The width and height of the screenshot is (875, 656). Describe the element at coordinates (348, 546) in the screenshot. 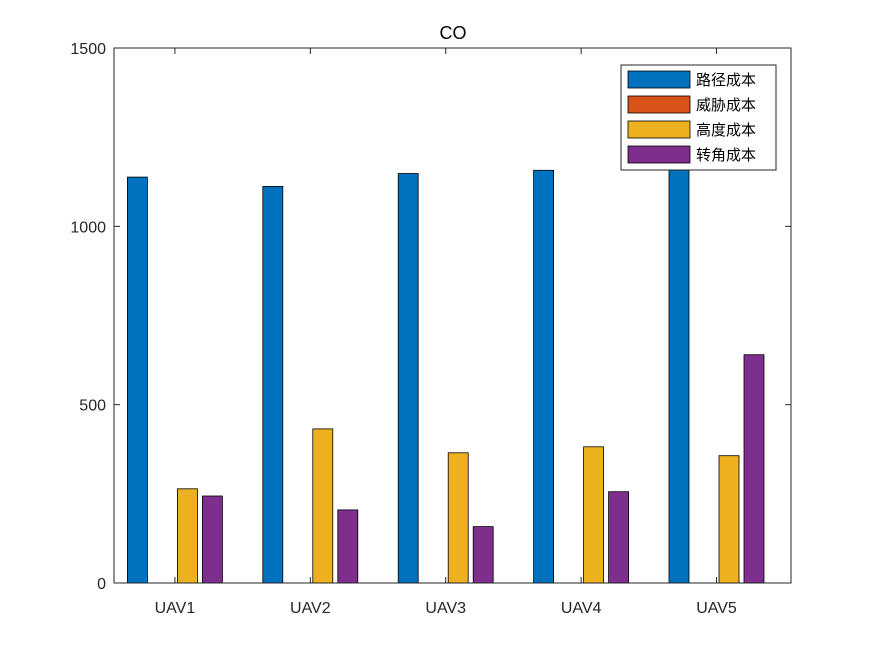

I see `bar-4-uav2` at that location.